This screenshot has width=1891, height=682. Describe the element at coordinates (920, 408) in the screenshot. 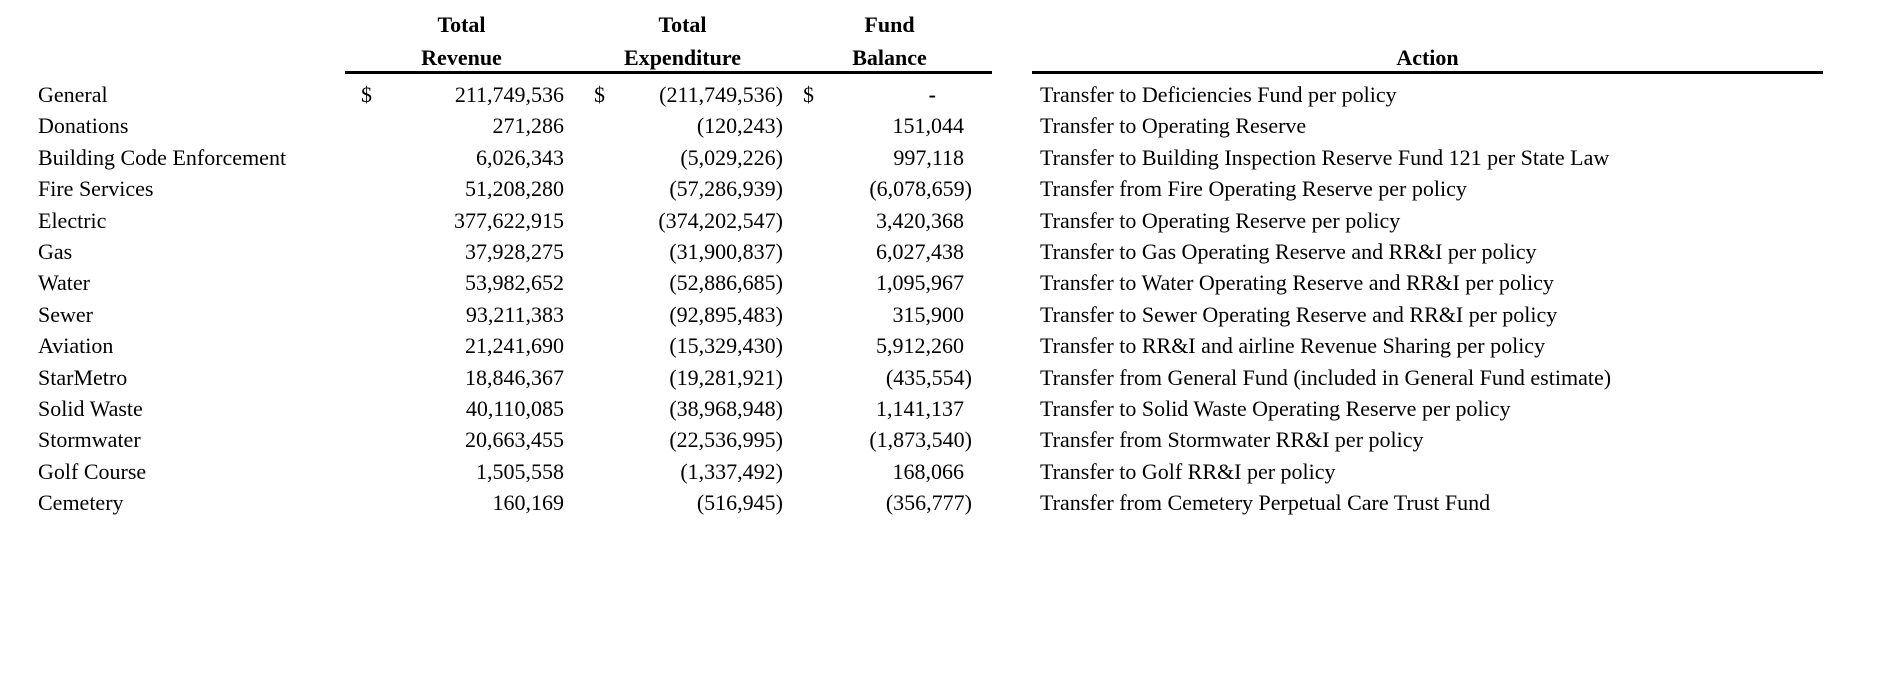

I see `balance-amount: 1,141,137` at that location.